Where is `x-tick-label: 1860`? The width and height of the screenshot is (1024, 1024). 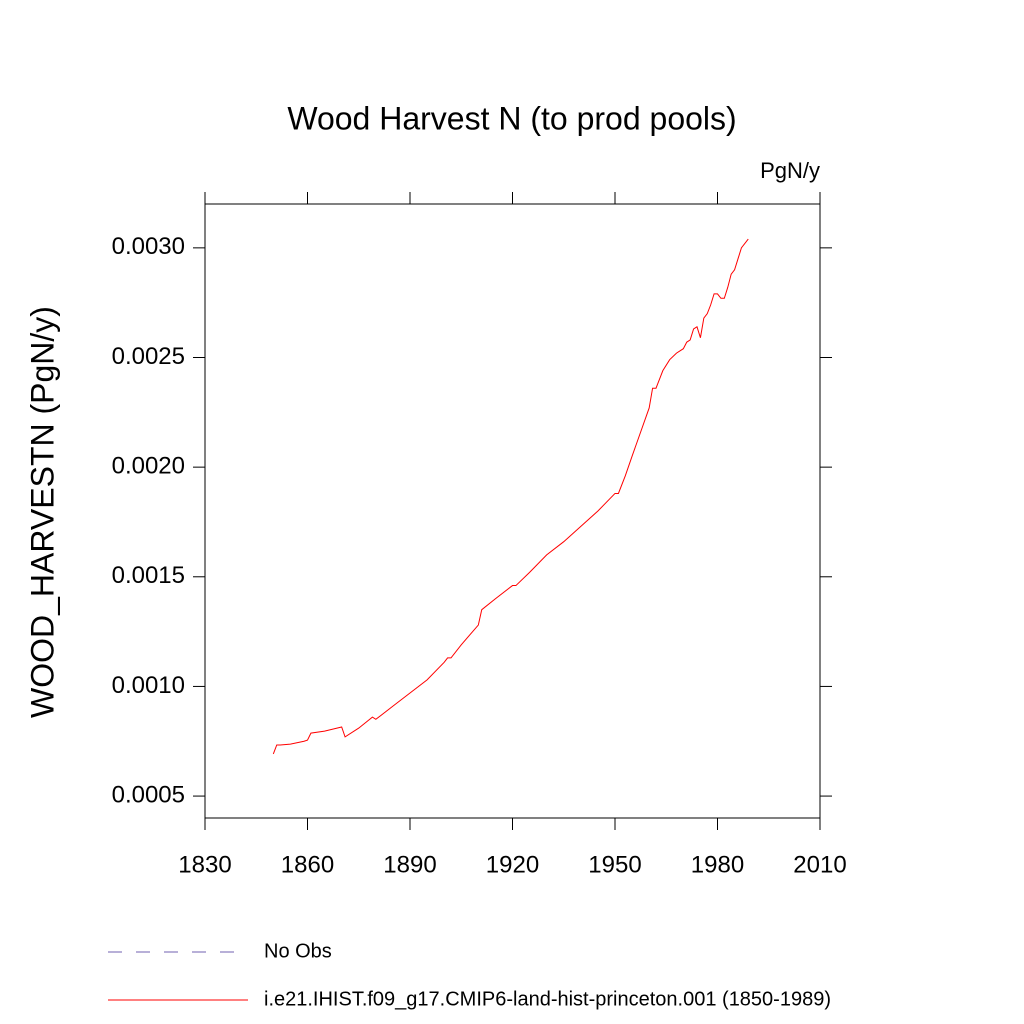 x-tick-label: 1860 is located at coordinates (307, 864).